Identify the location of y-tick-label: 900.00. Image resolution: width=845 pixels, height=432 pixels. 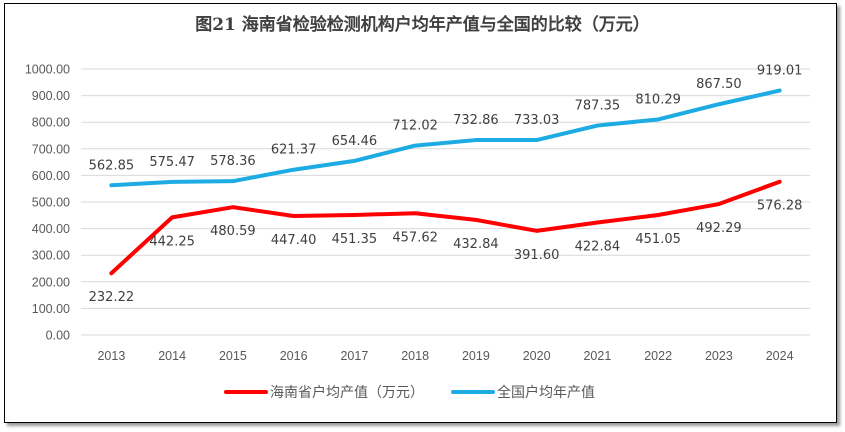
(51, 96).